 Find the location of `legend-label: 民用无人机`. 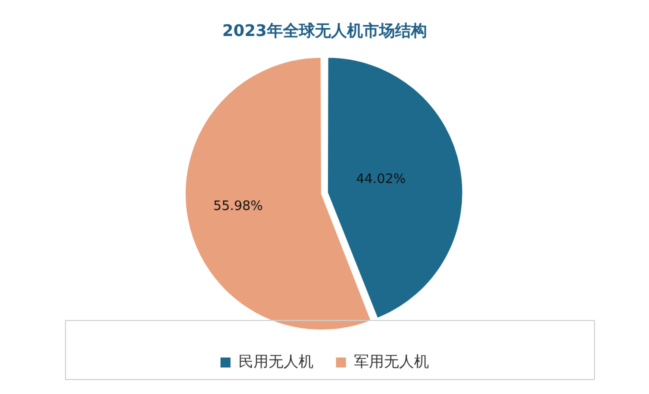

legend-label: 民用无人机 is located at coordinates (276, 361).